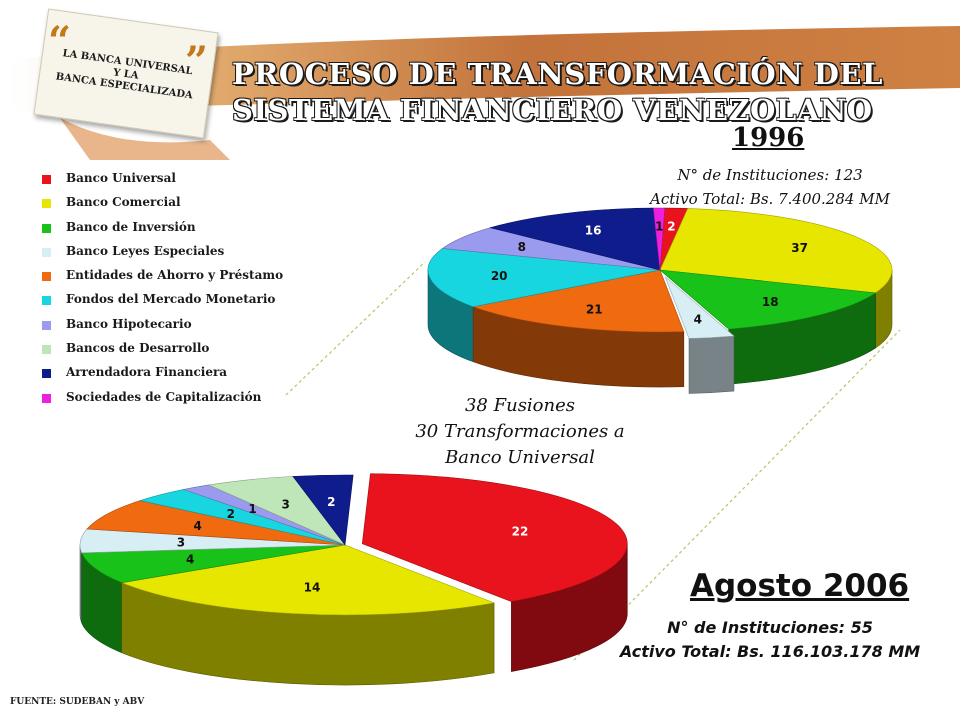  Describe the element at coordinates (770, 627) in the screenshot. I see `info-2006-instituciones: N° de Instituciones: 55` at that location.